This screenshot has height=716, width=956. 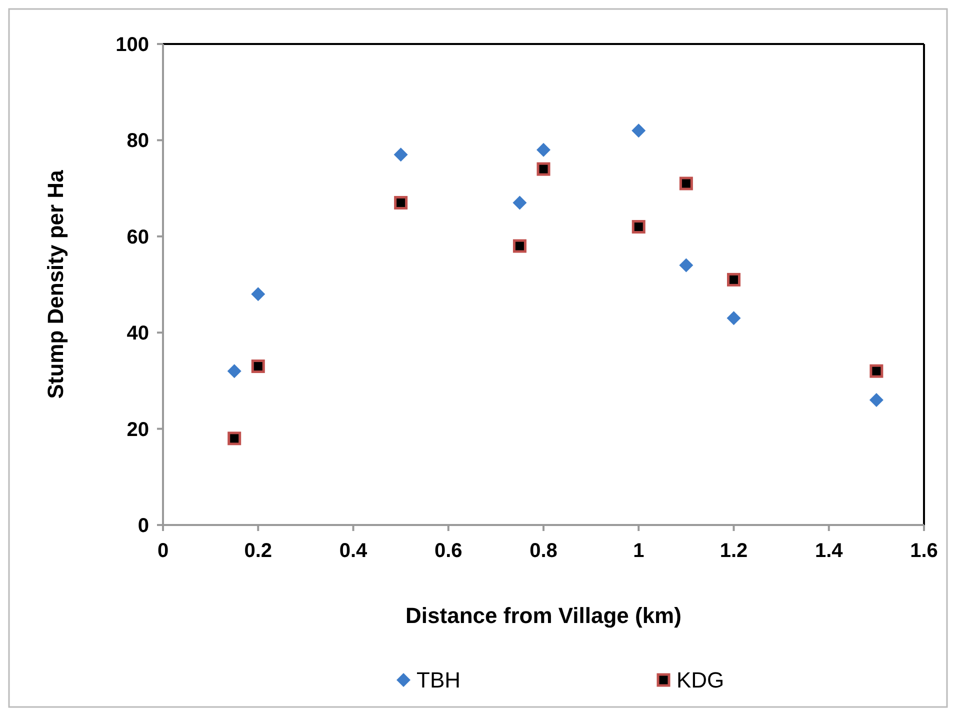 What do you see at coordinates (353, 551) in the screenshot?
I see `x-tick-label: 0.4` at bounding box center [353, 551].